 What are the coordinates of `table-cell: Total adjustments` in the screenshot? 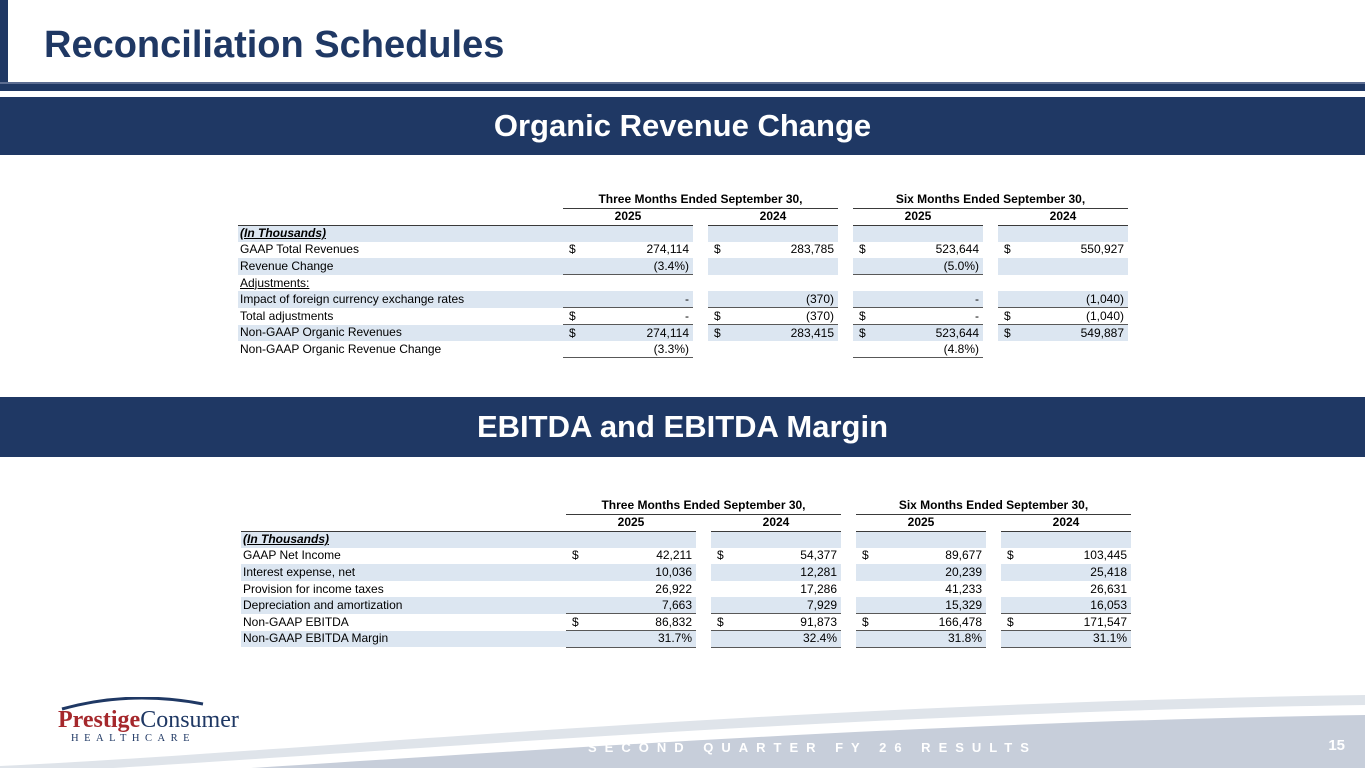 It's located at (287, 315).